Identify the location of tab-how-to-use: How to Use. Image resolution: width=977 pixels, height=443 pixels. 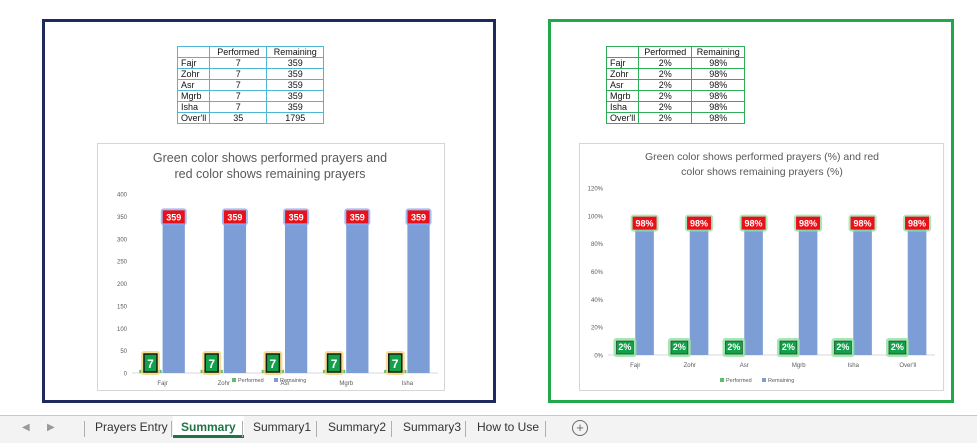
(508, 427).